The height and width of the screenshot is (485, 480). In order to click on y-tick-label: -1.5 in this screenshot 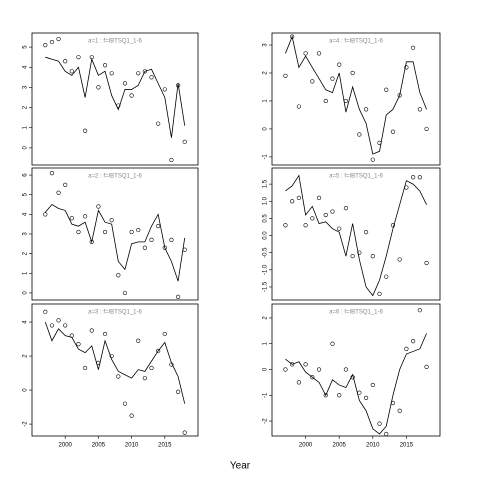, I will do `click(266, 286)`.